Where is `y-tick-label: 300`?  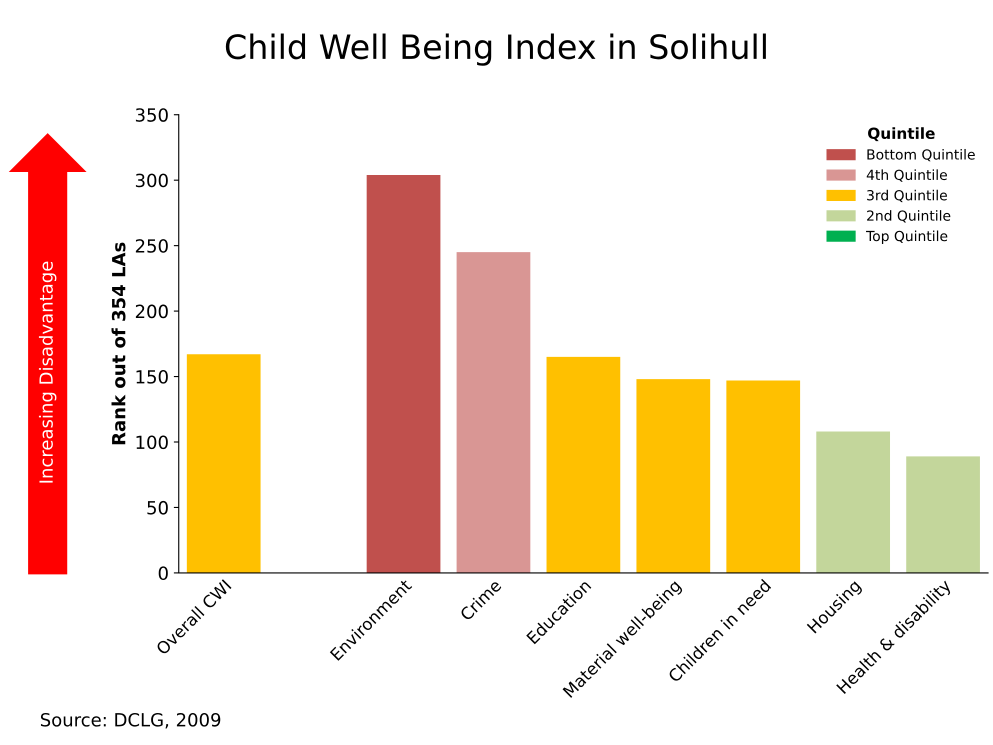 y-tick-label: 300 is located at coordinates (152, 181).